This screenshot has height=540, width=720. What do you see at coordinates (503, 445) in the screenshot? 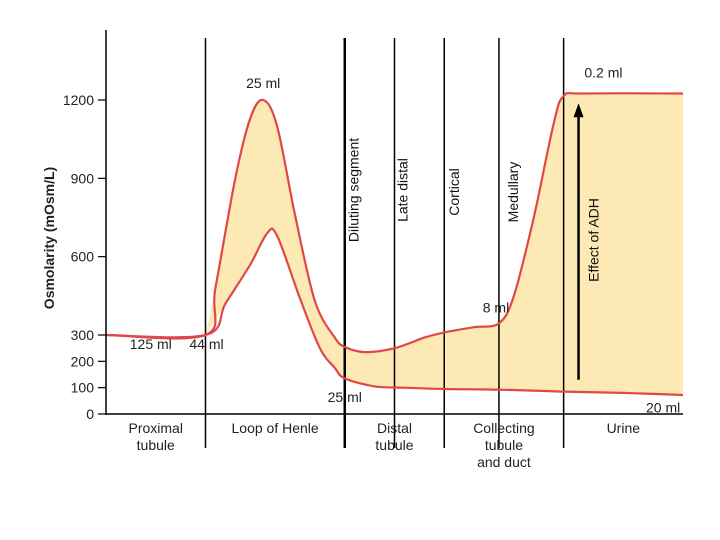
I see `segment-label-collecting: Collecting tubule and duct` at bounding box center [503, 445].